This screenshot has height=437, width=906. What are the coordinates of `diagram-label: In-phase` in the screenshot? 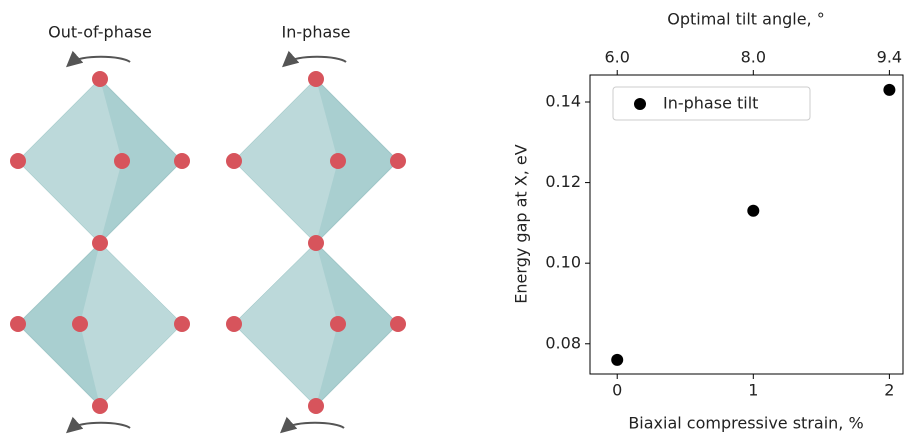 It's located at (316, 32).